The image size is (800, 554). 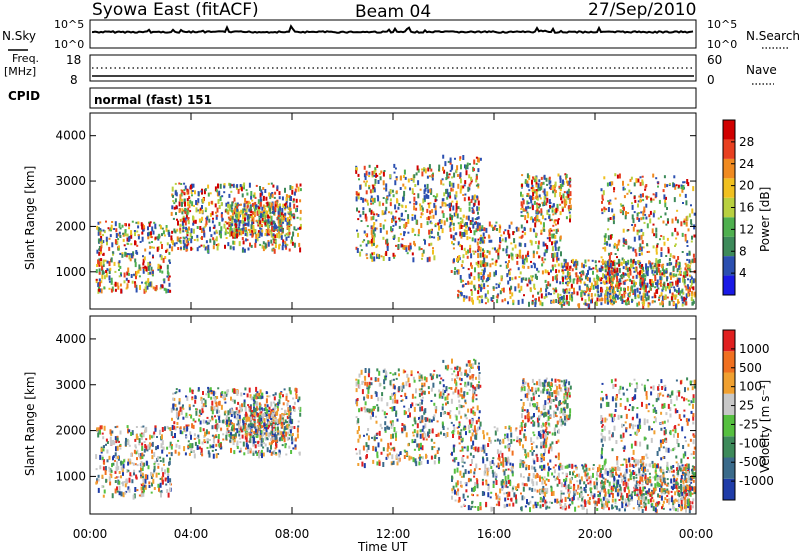 I want to click on power-cell-2016, so click(x=530, y=241).